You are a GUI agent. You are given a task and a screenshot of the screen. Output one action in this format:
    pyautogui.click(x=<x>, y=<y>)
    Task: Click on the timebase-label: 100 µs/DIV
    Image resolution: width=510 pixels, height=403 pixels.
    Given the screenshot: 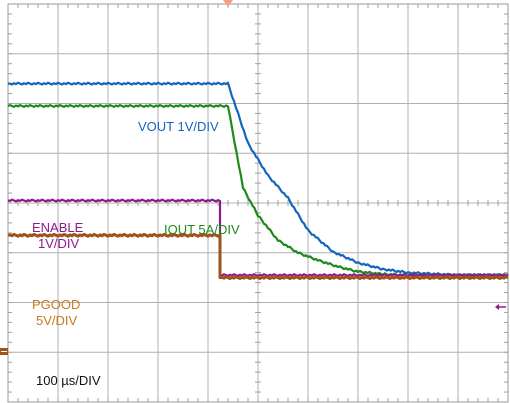 What is the action you would take?
    pyautogui.click(x=68, y=380)
    